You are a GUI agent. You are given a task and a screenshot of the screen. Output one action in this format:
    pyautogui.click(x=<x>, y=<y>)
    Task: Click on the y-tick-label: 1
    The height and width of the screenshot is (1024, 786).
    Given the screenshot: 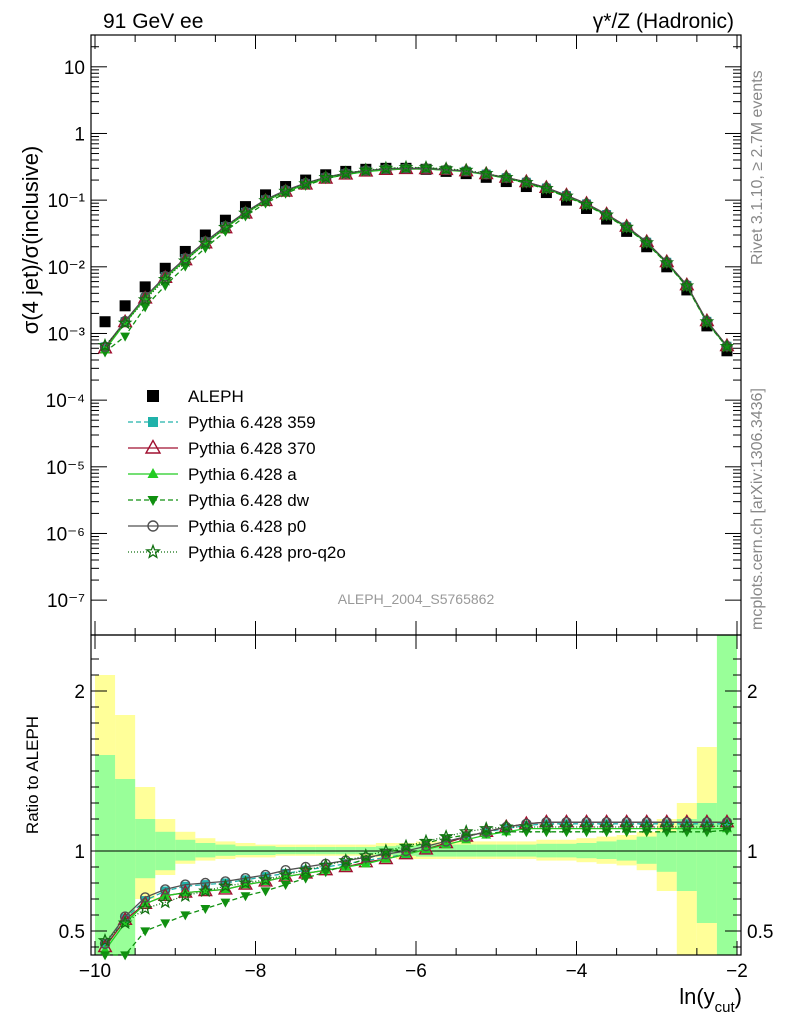 What is the action you would take?
    pyautogui.click(x=79, y=134)
    